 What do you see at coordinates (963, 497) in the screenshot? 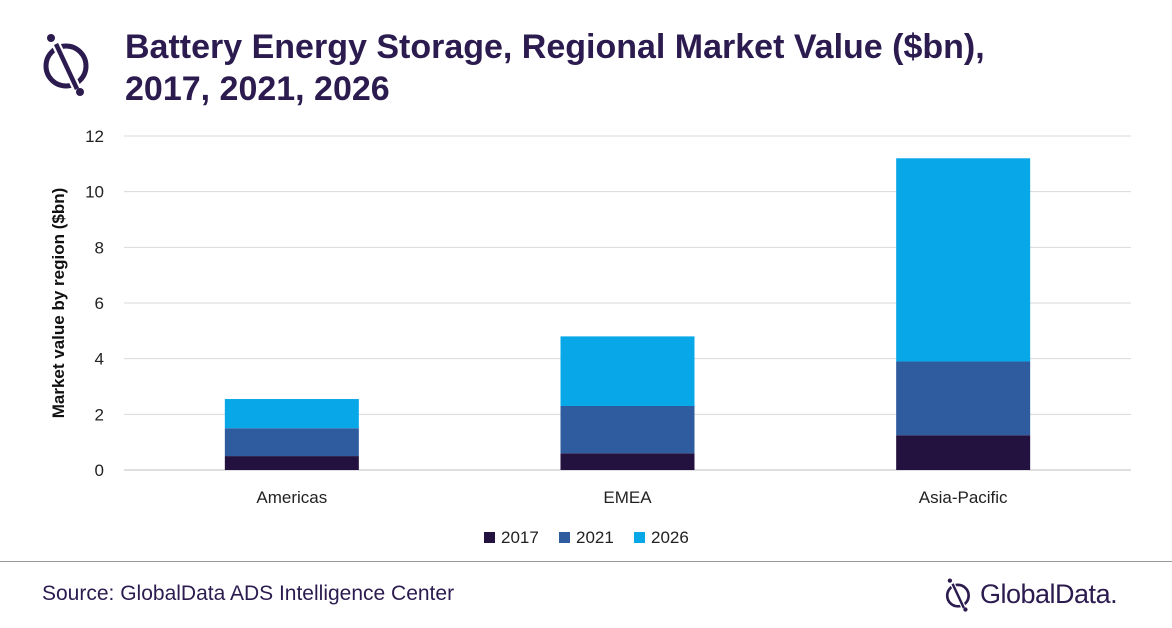
I see `x-tick-label: Asia-Pacific` at bounding box center [963, 497].